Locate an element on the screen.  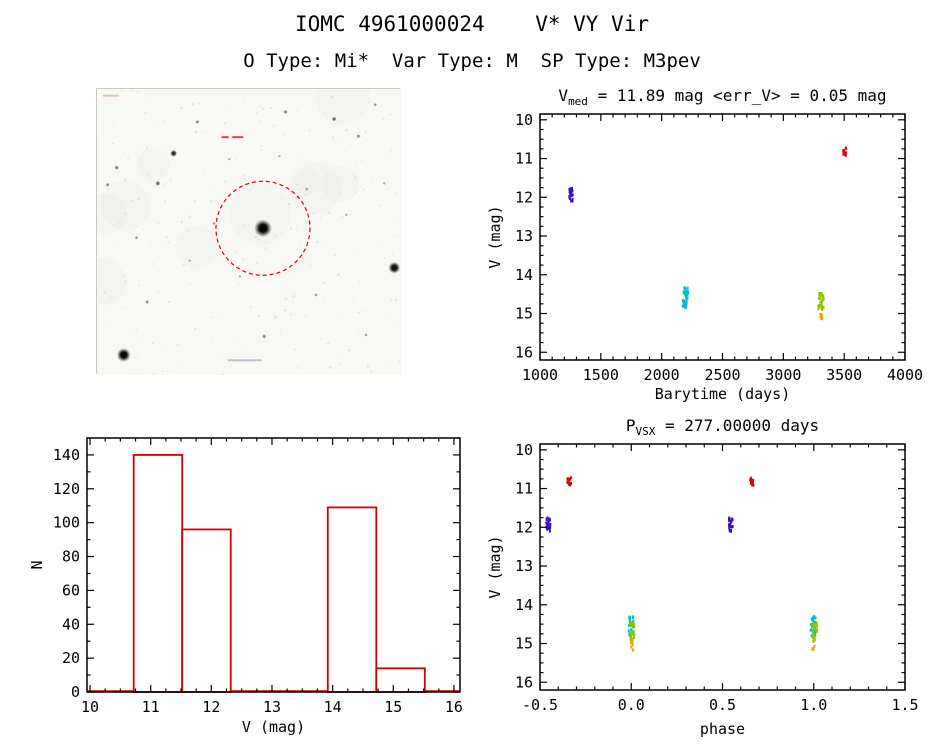
lightcurve-xlabel: Barytime (days) is located at coordinates (722, 394).